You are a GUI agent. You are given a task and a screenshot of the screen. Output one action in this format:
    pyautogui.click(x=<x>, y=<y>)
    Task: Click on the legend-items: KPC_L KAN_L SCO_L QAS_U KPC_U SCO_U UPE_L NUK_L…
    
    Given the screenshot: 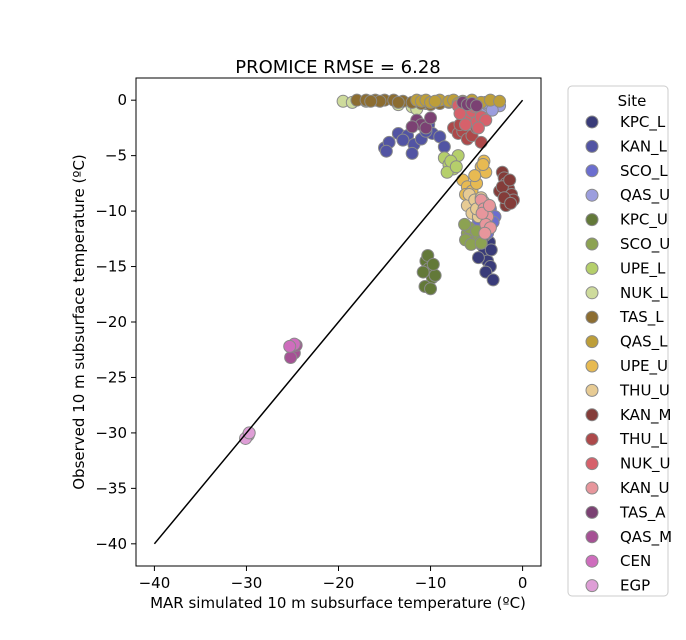 What is the action you would take?
    pyautogui.click(x=628, y=354)
    